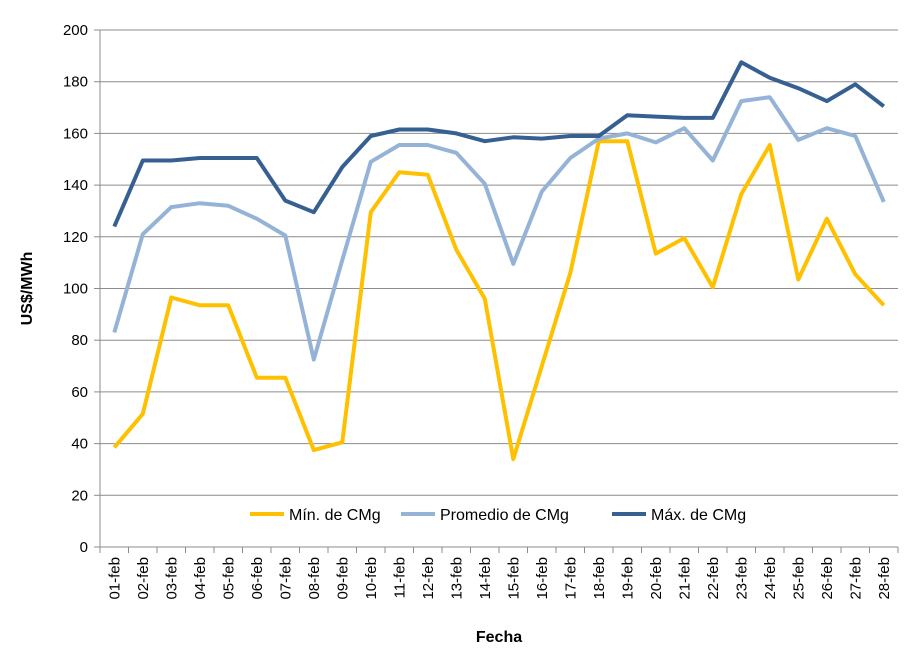 The width and height of the screenshot is (911, 661). I want to click on x-tick-label: 13-feb, so click(456, 578).